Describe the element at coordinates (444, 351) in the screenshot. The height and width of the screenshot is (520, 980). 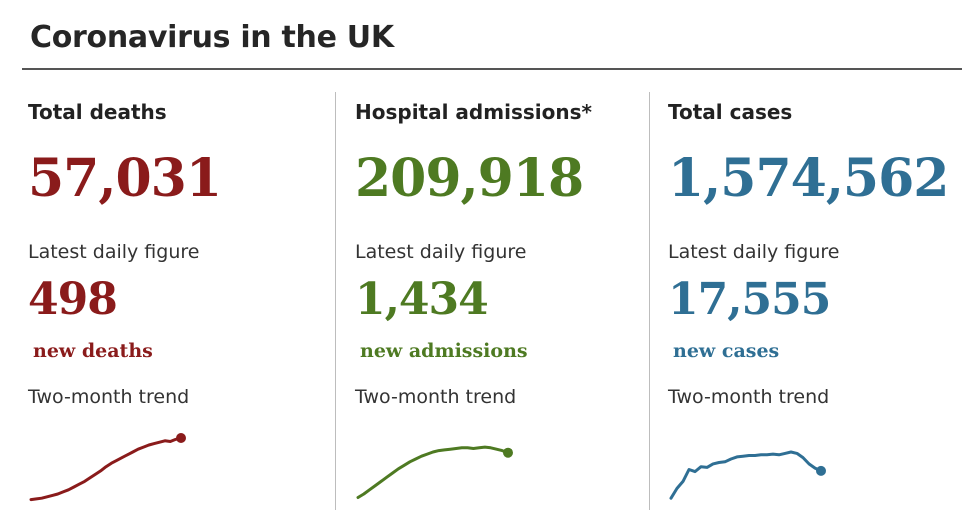
I see `daily-figure-unit: new admissions` at that location.